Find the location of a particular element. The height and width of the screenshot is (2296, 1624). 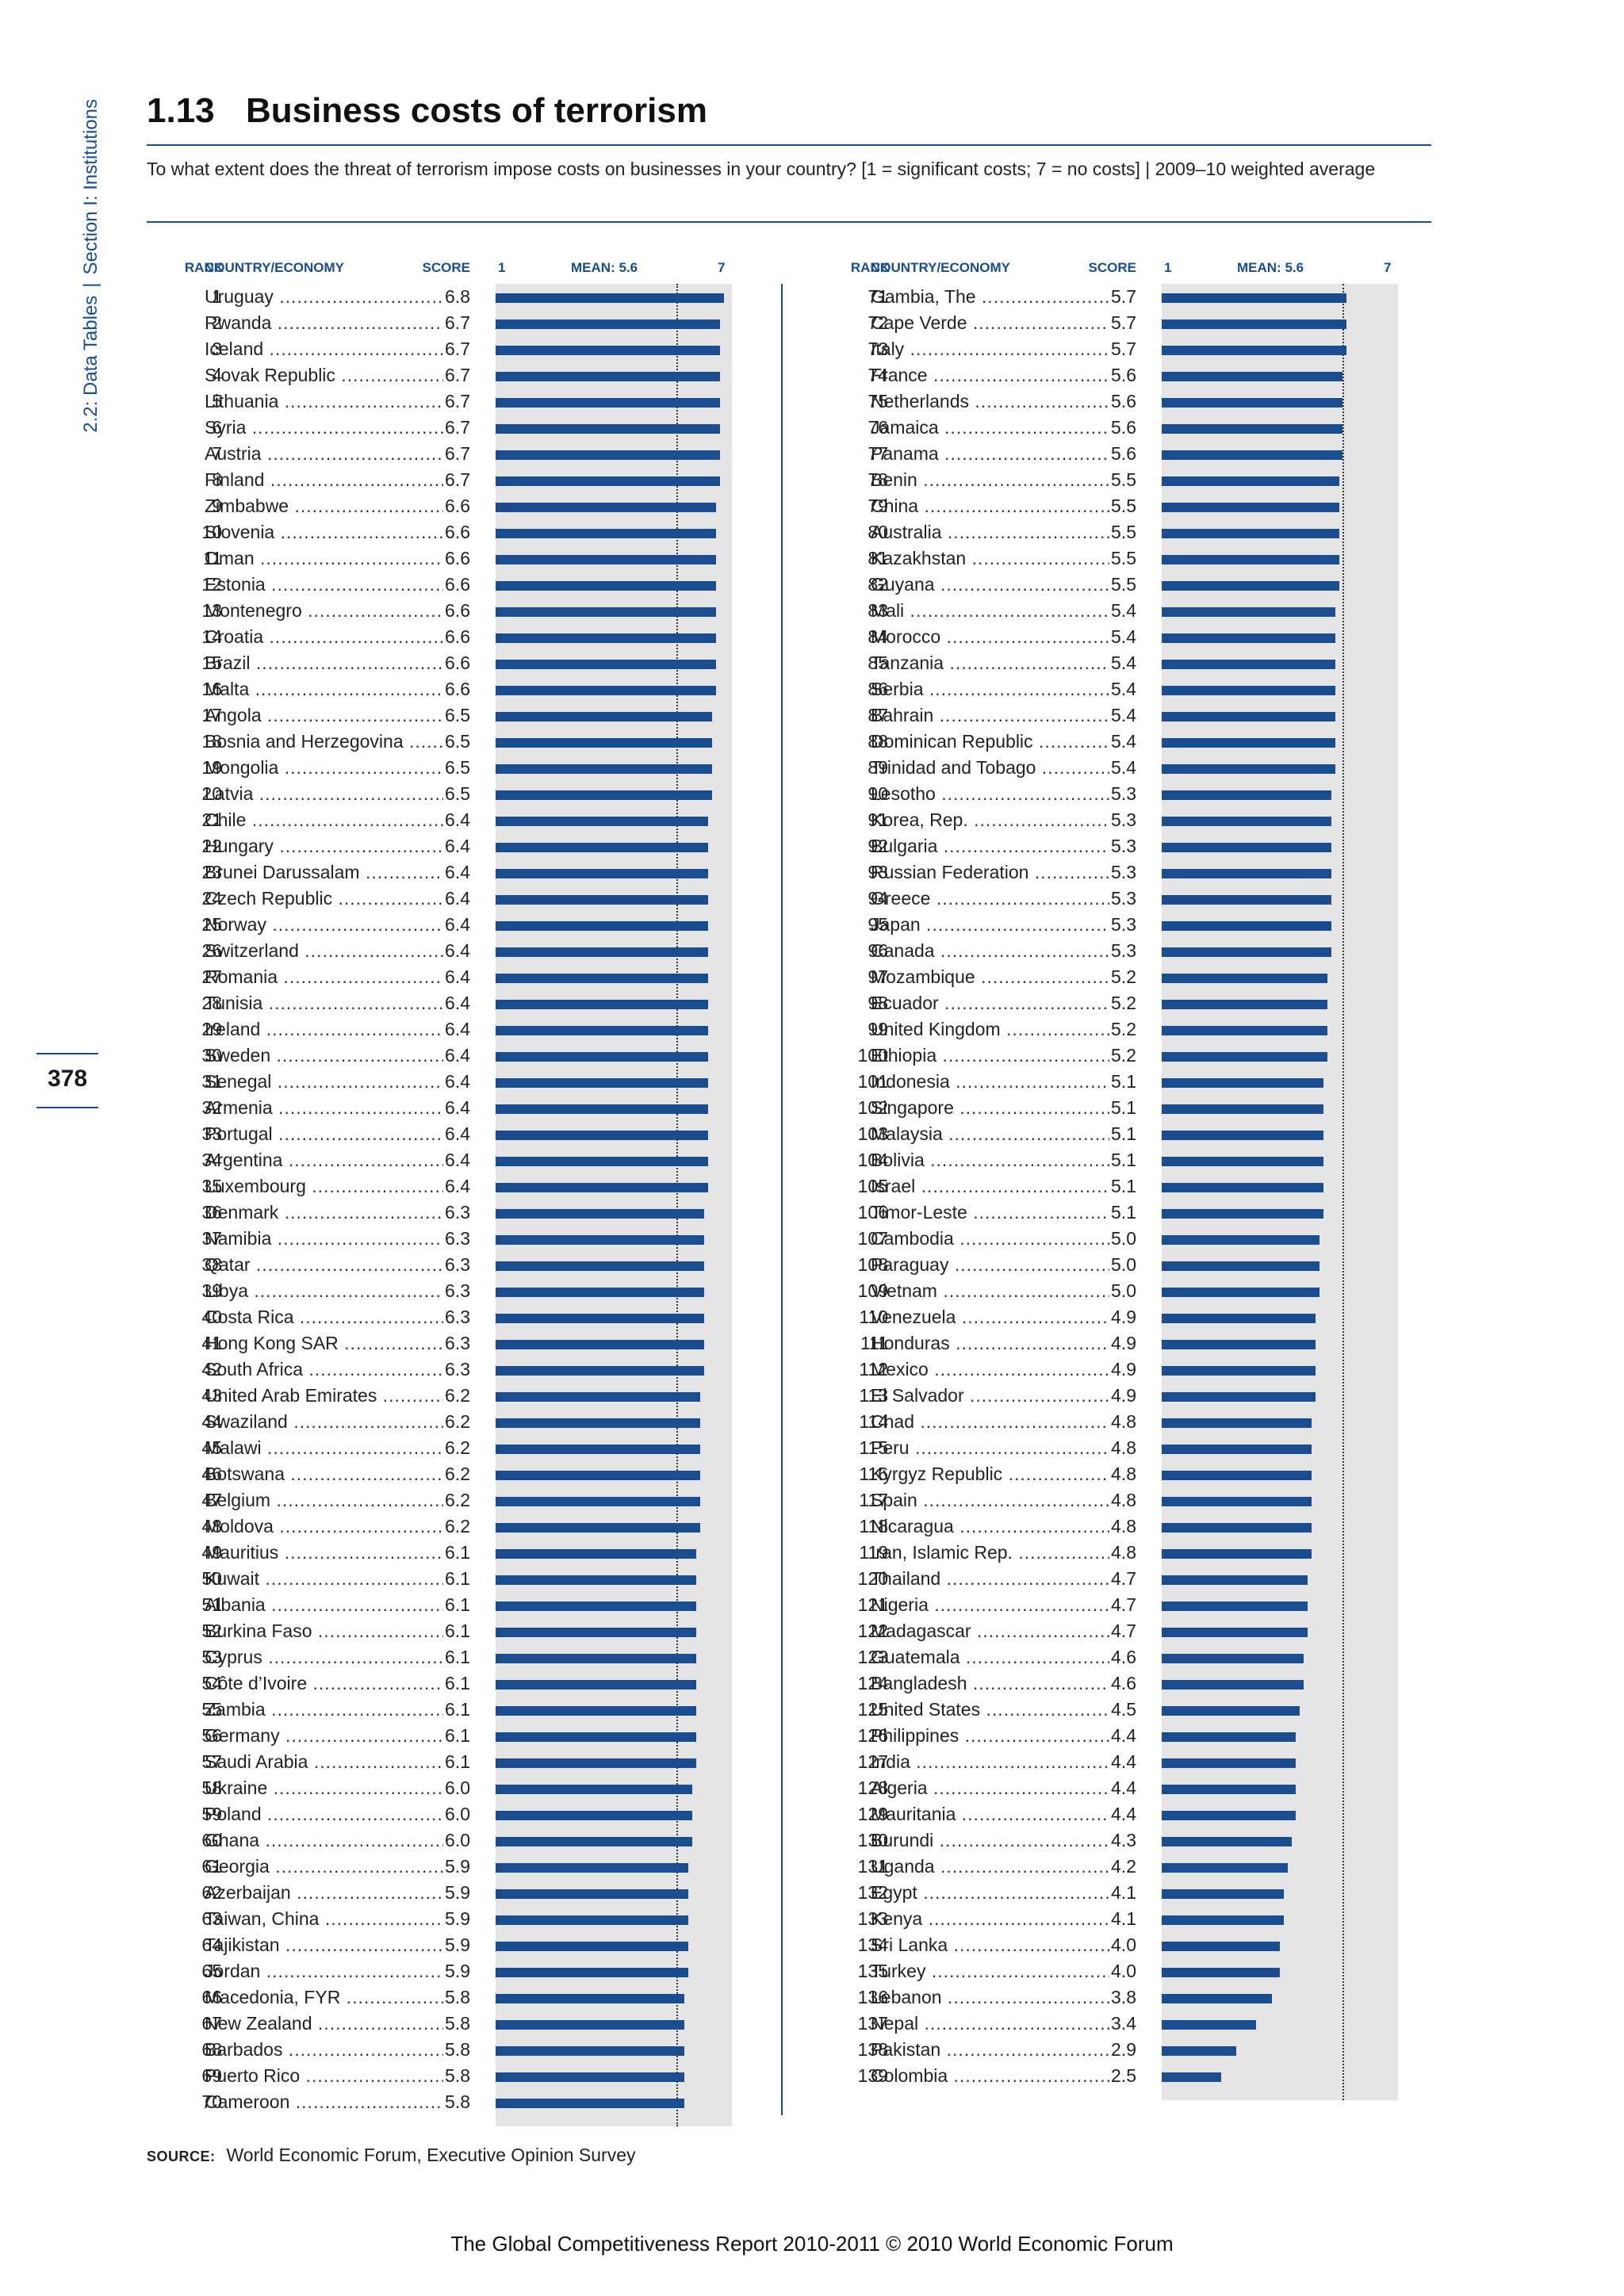

header-mean: MEAN: 5.6 is located at coordinates (1270, 268).